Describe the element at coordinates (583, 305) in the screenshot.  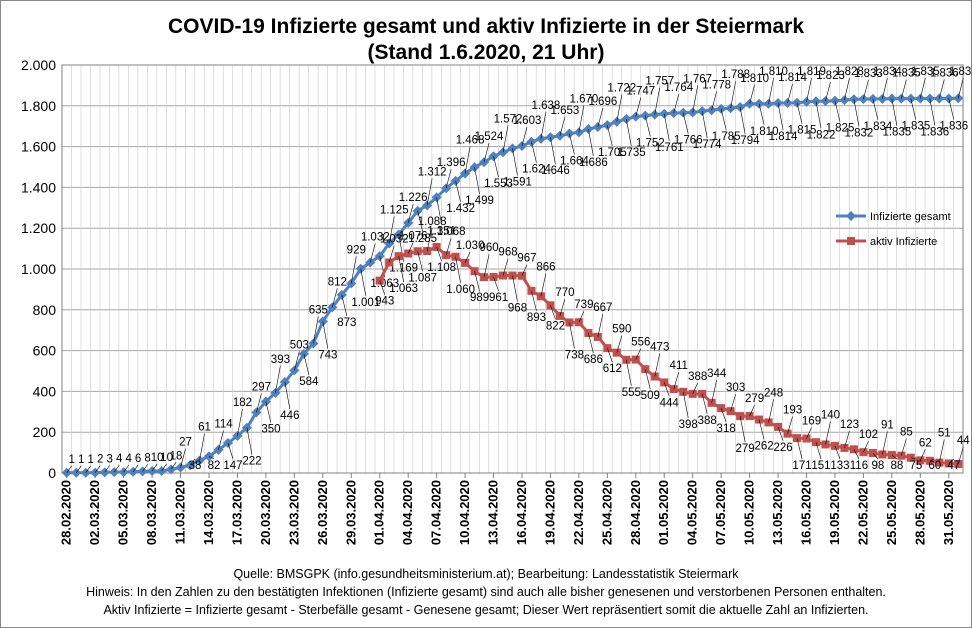
I see `data-label: 739` at that location.